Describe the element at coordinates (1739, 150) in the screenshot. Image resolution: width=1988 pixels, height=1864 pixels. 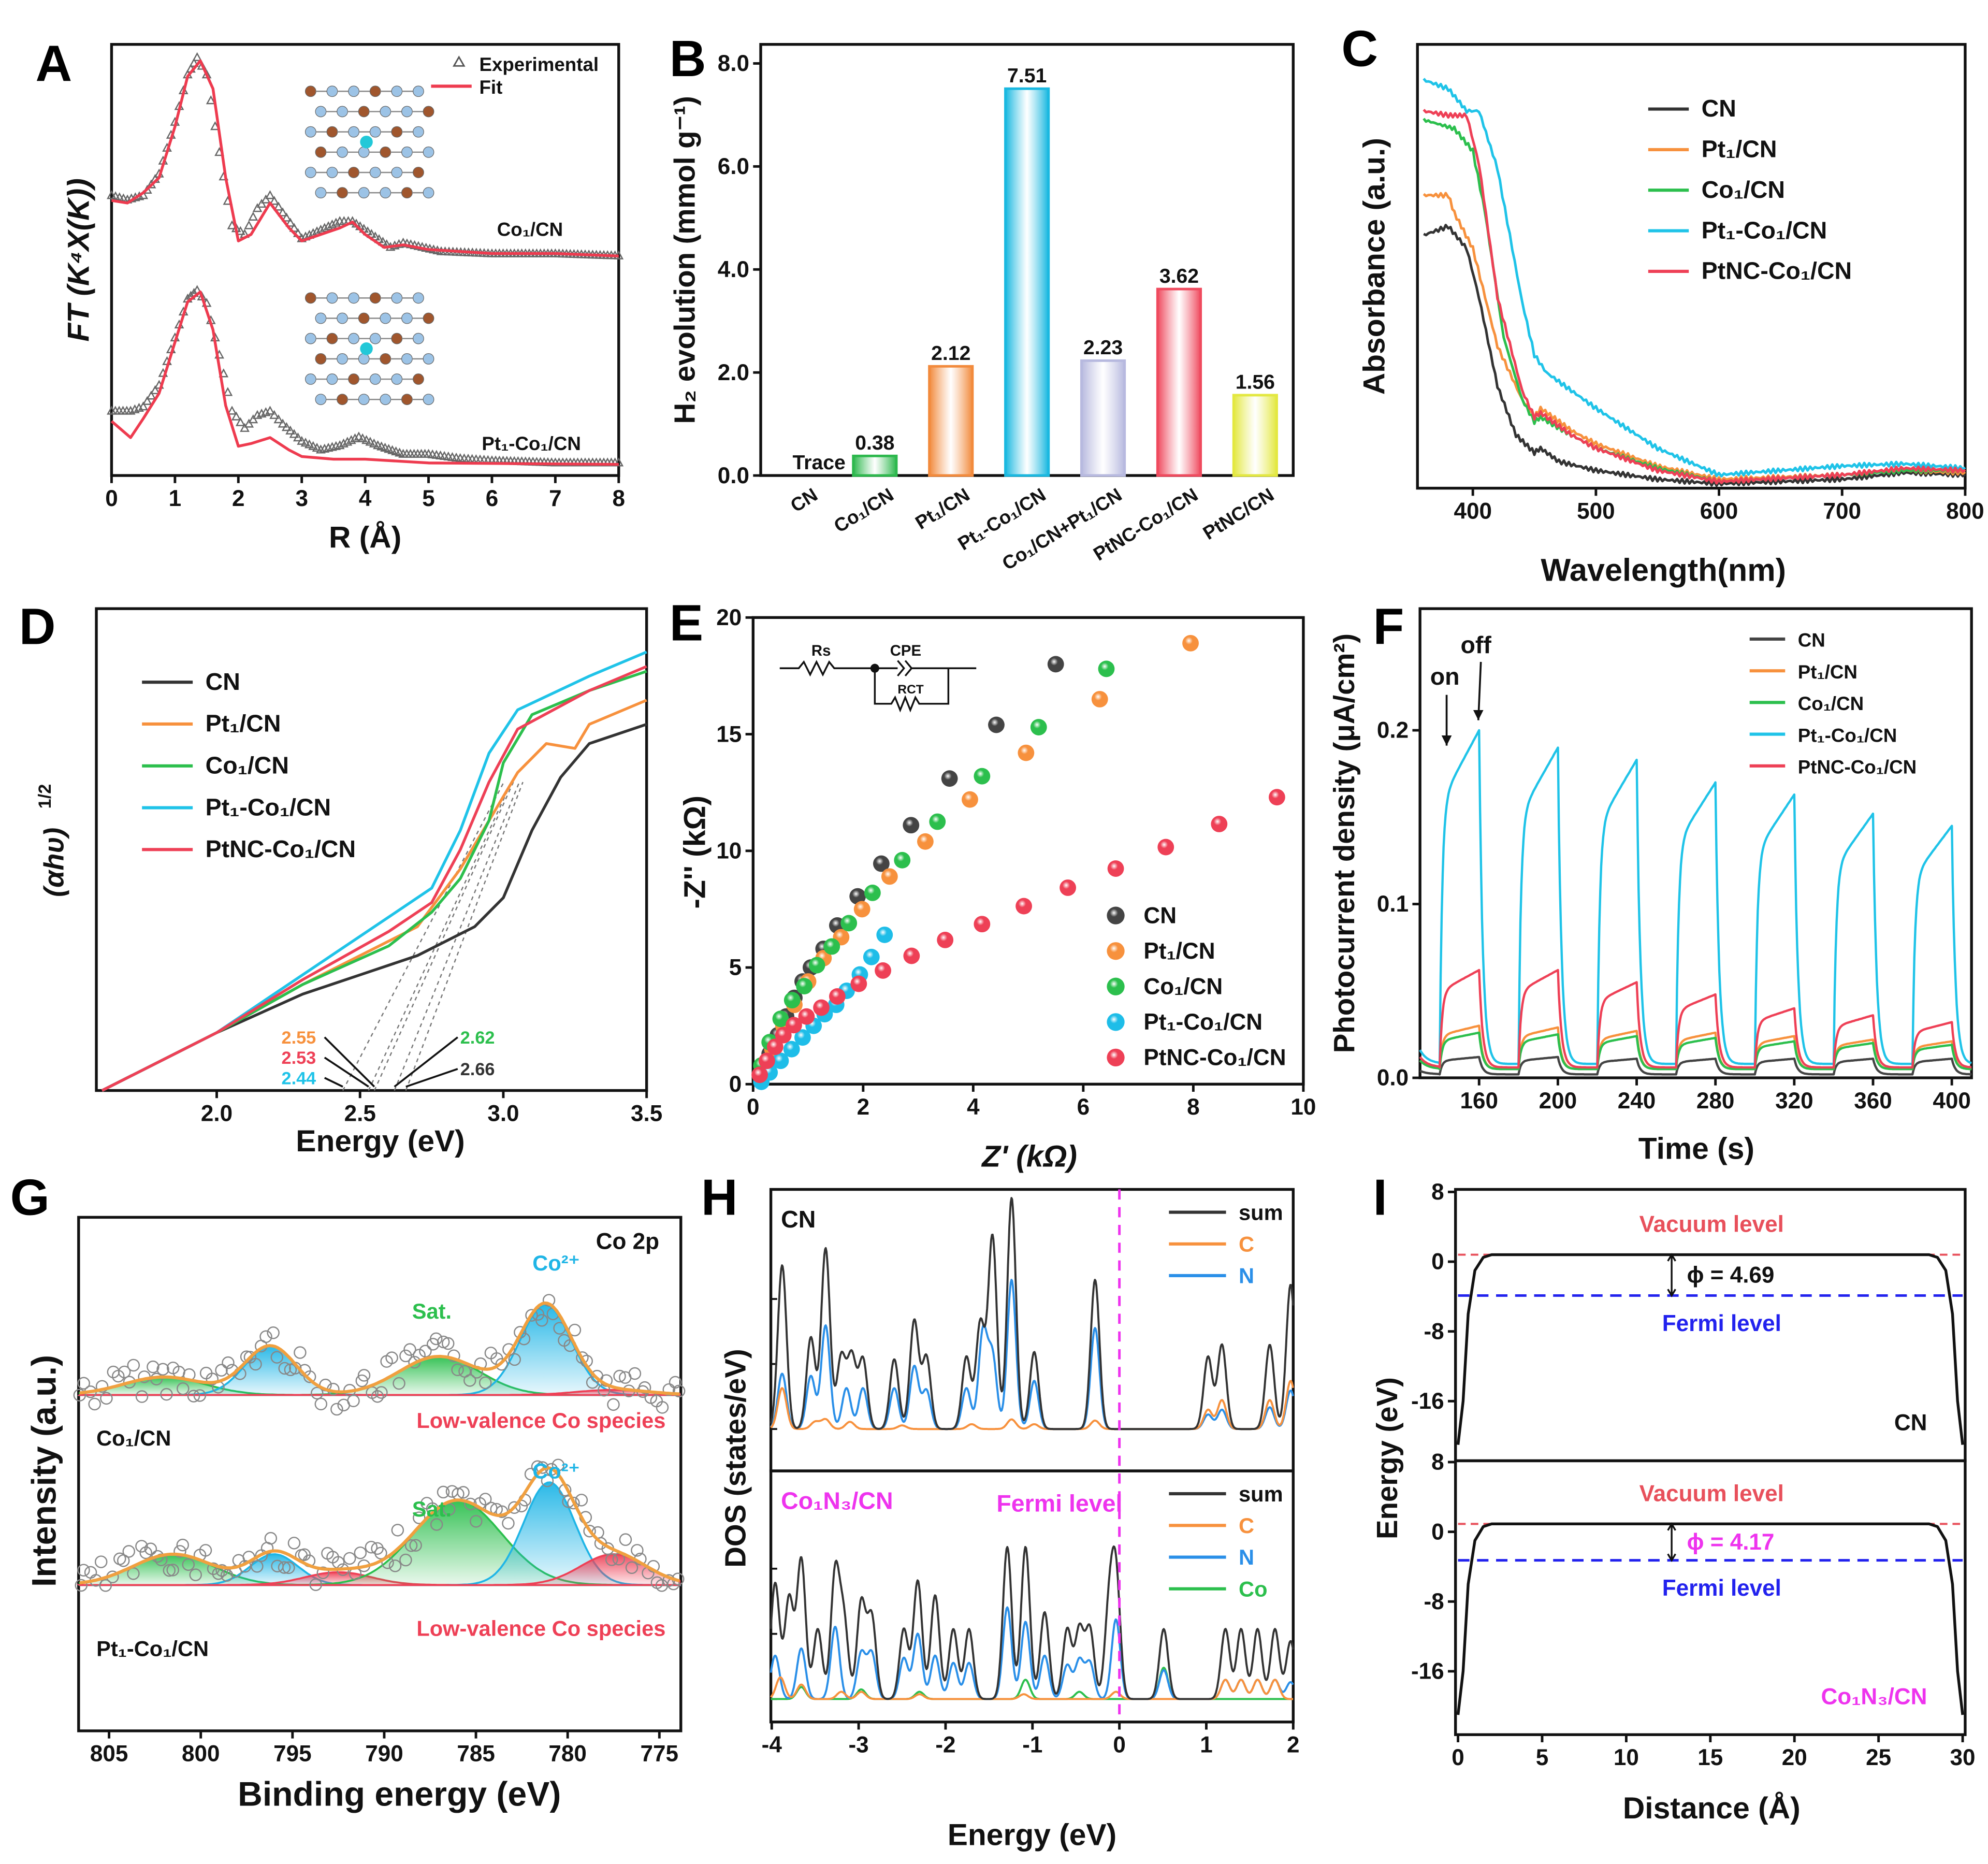
I see `legend-label: Pt₁/CN` at that location.